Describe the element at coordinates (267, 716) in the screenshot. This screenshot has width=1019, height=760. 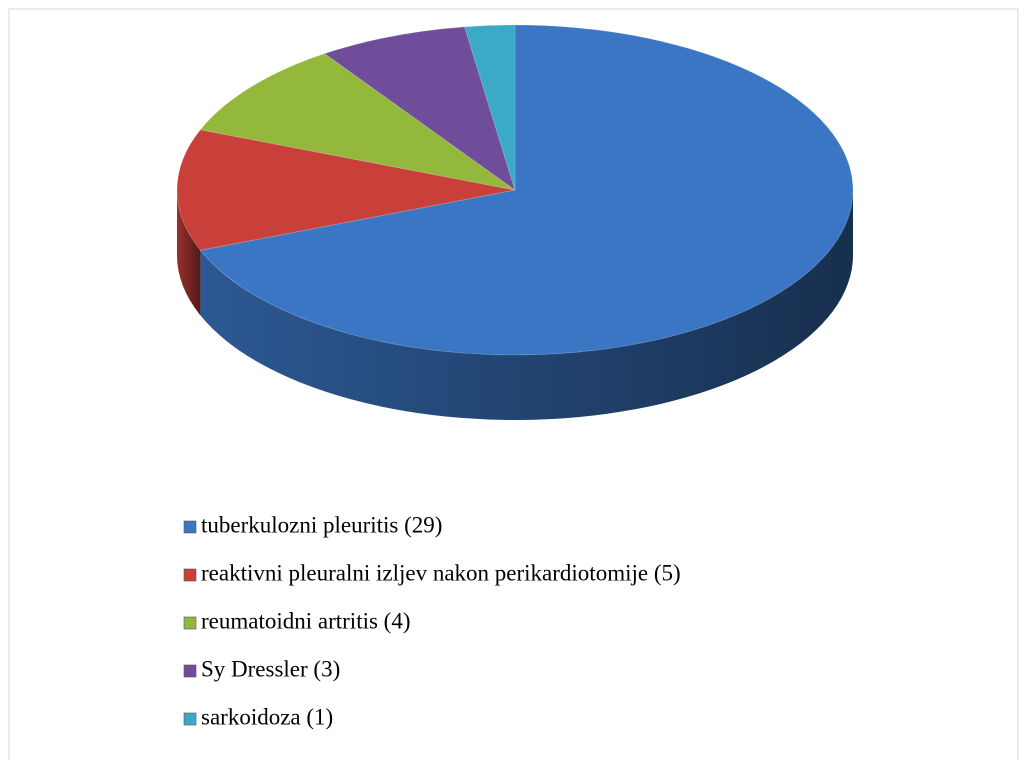
I see `legend-label: sarkoidoza (1)` at that location.